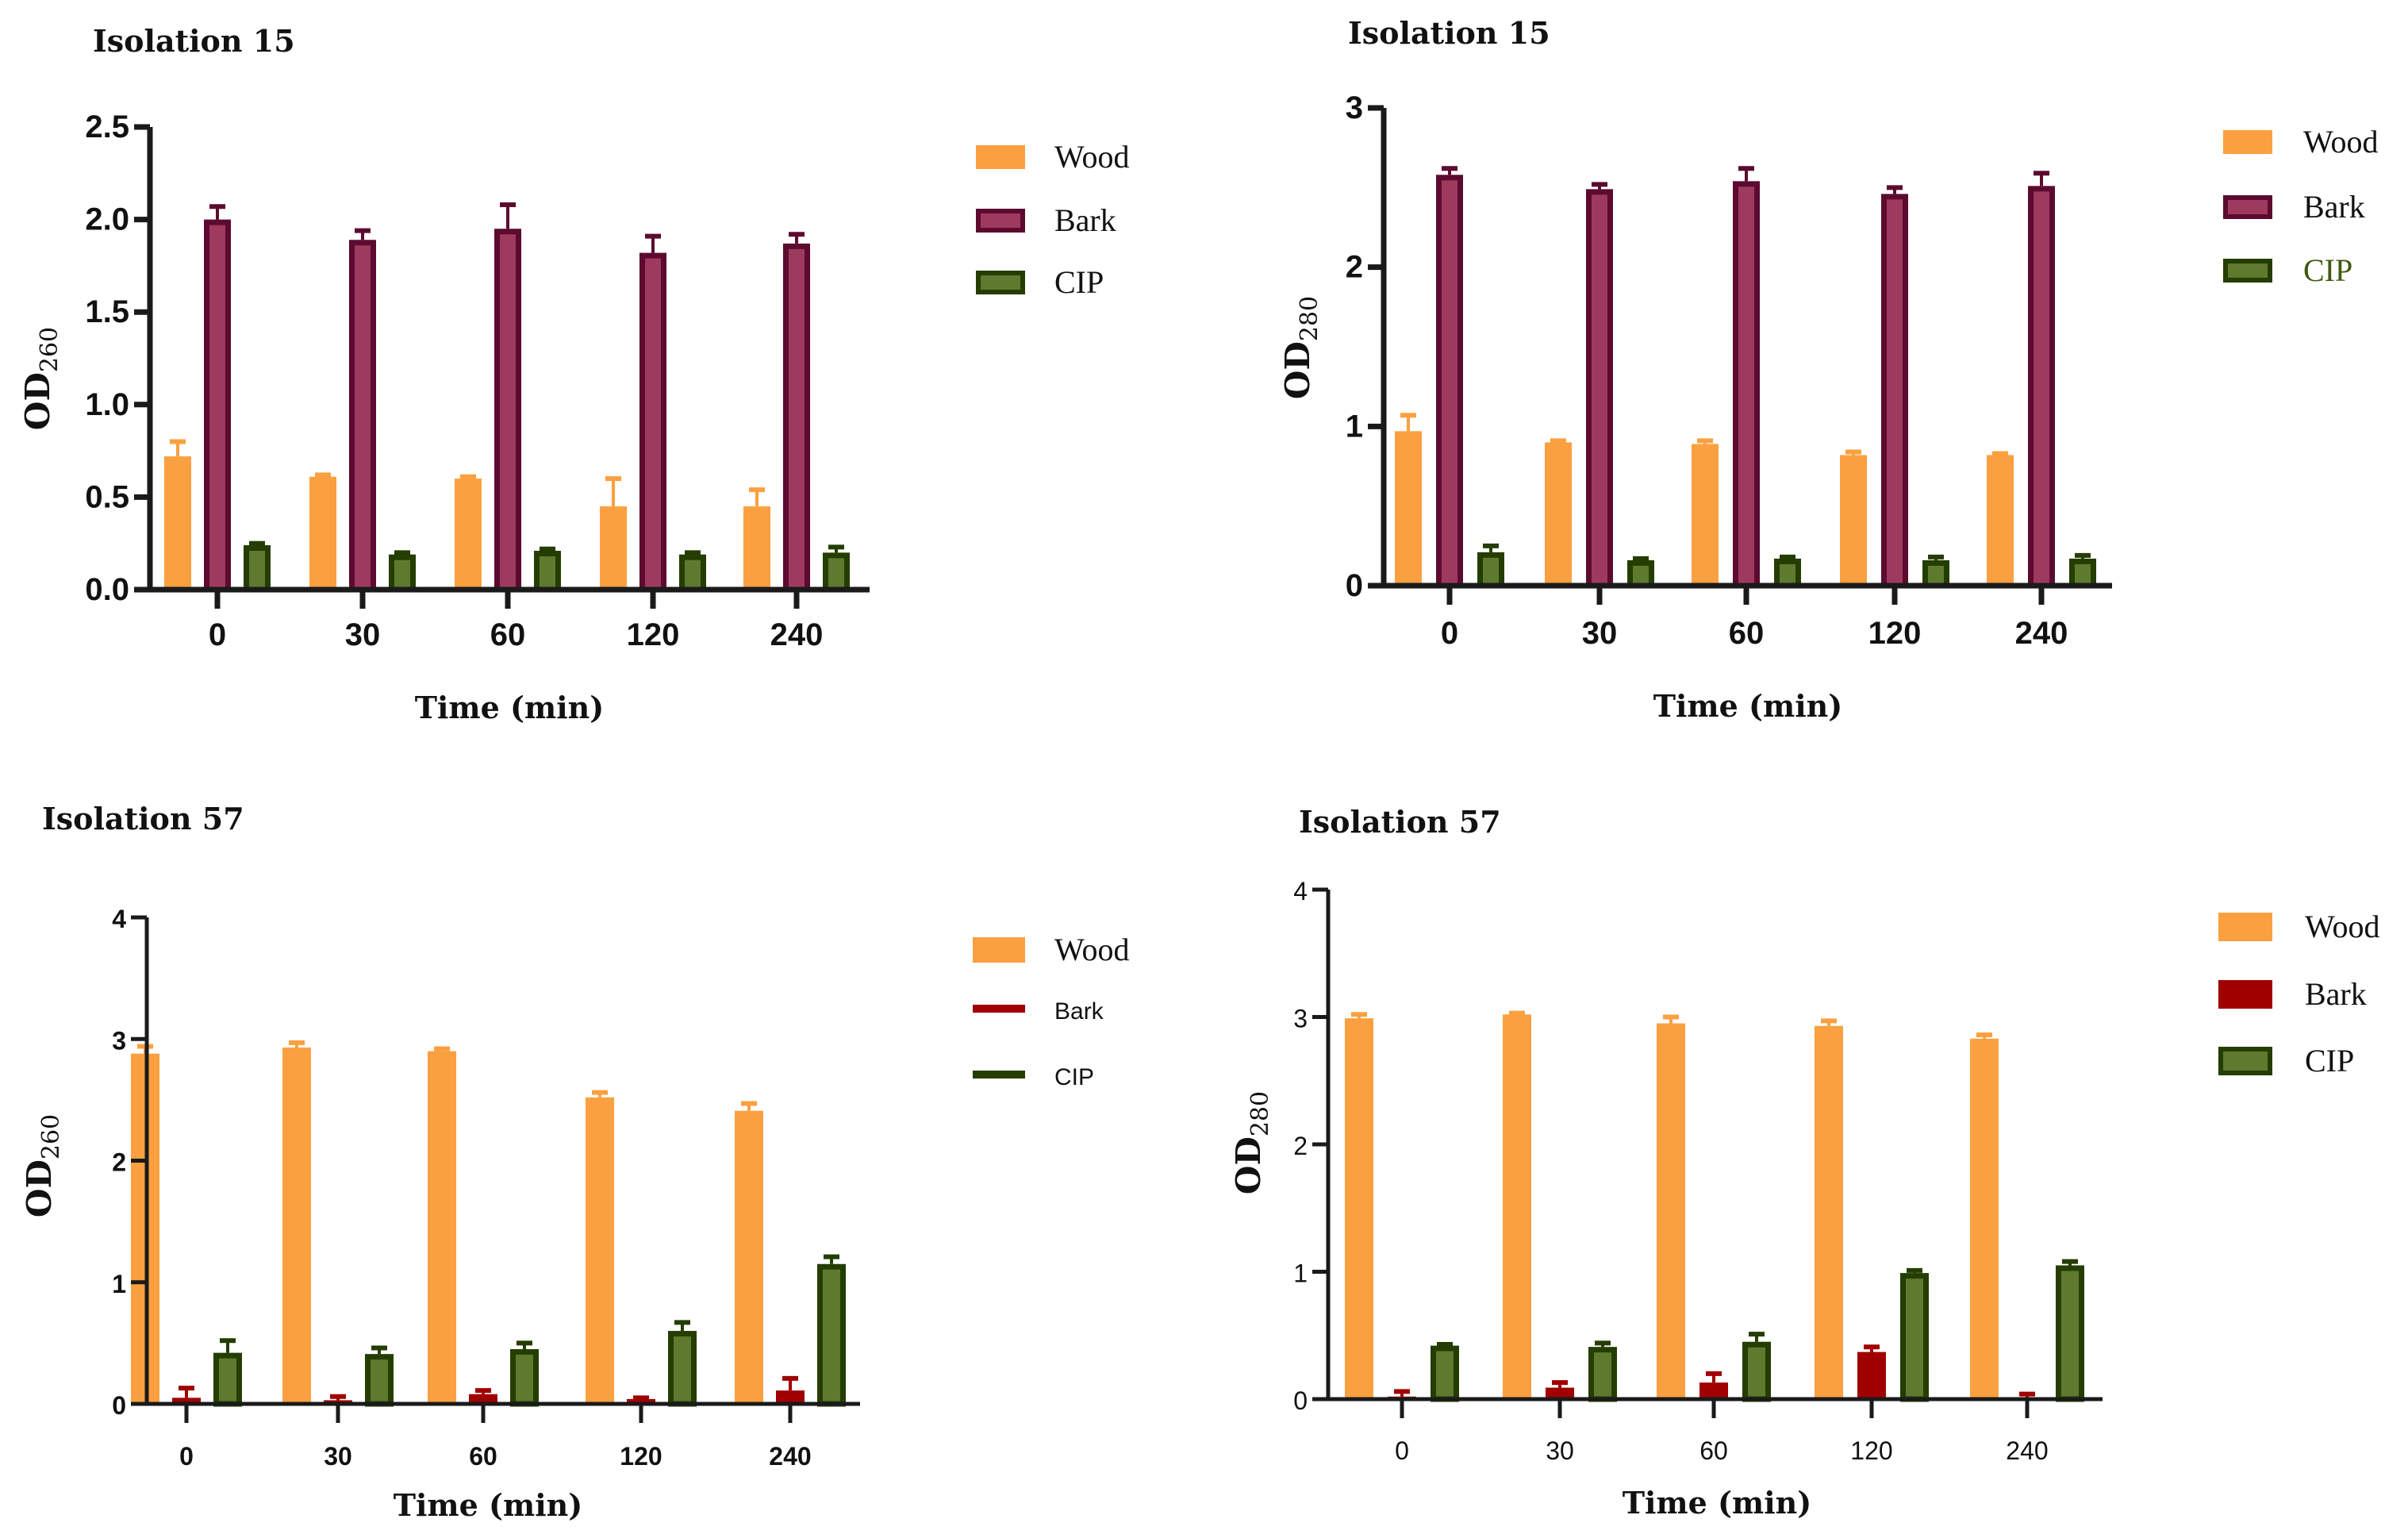 Image resolution: width=2408 pixels, height=1538 pixels. What do you see at coordinates (119, 919) in the screenshot?
I see `y-tick-label: 4` at bounding box center [119, 919].